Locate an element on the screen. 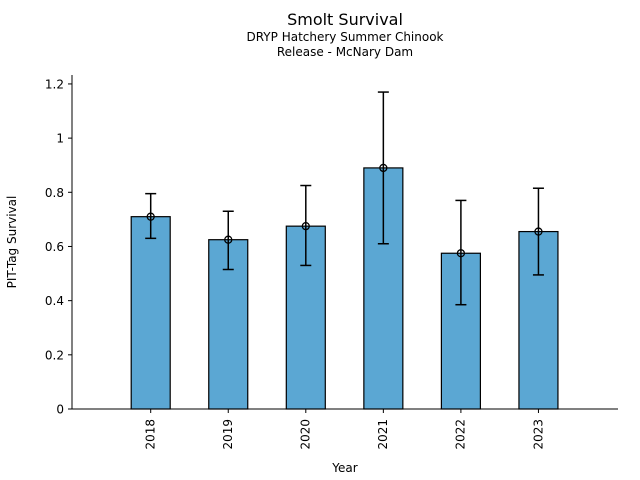 The image size is (640, 480). chart-subtitle-line2: Release - McNary Dam is located at coordinates (345, 52).